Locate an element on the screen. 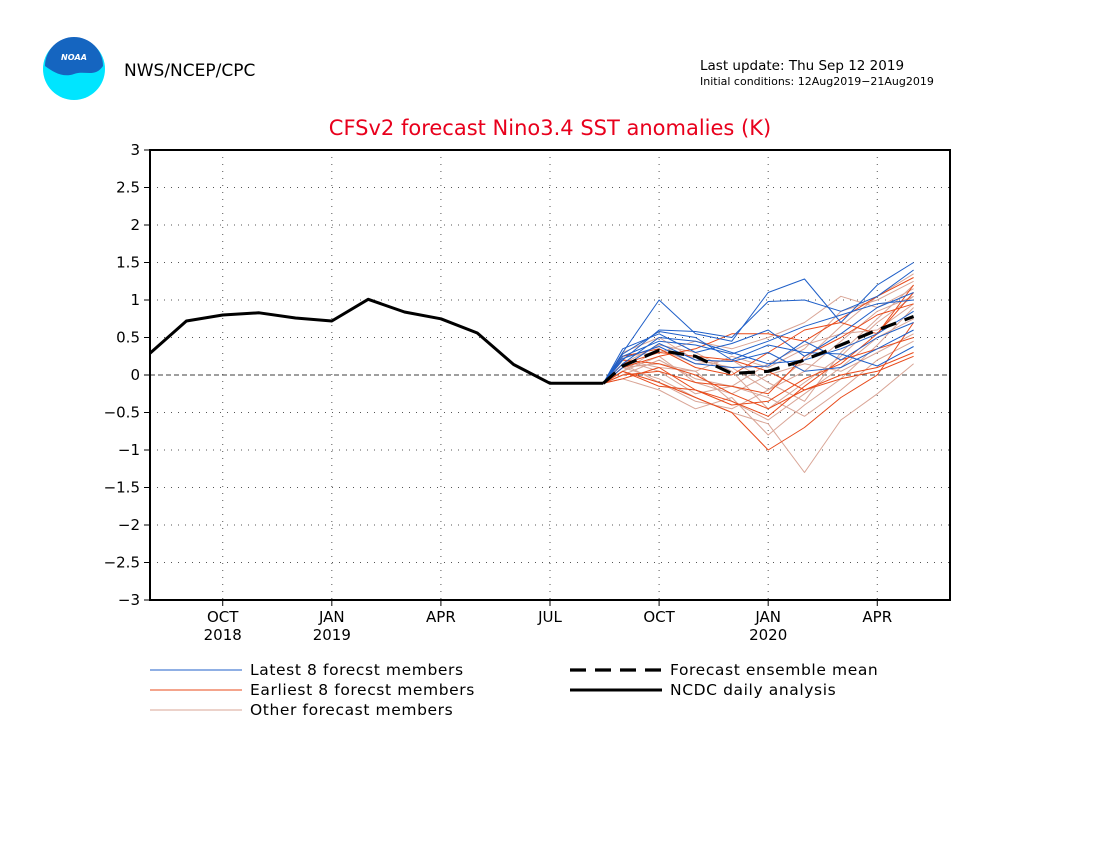 Image resolution: width=1100 pixels, height=850 pixels. initial-conditions-text: Initial conditions: 12Aug2019−21Aug2019 is located at coordinates (817, 81).